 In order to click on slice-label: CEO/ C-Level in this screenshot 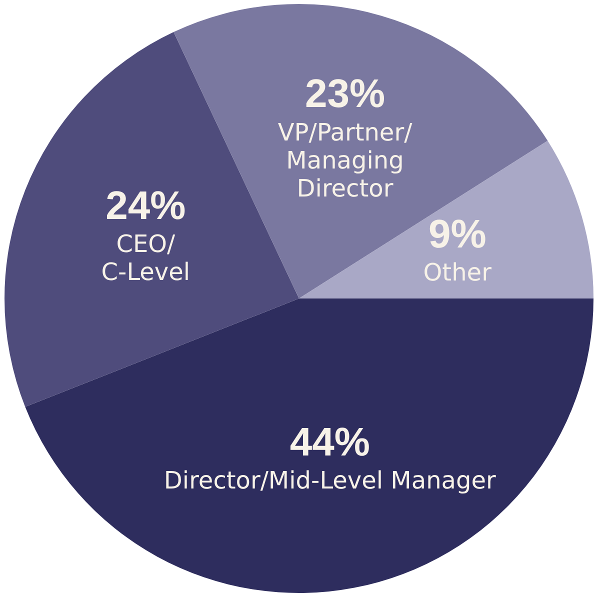, I will do `click(145, 258)`.